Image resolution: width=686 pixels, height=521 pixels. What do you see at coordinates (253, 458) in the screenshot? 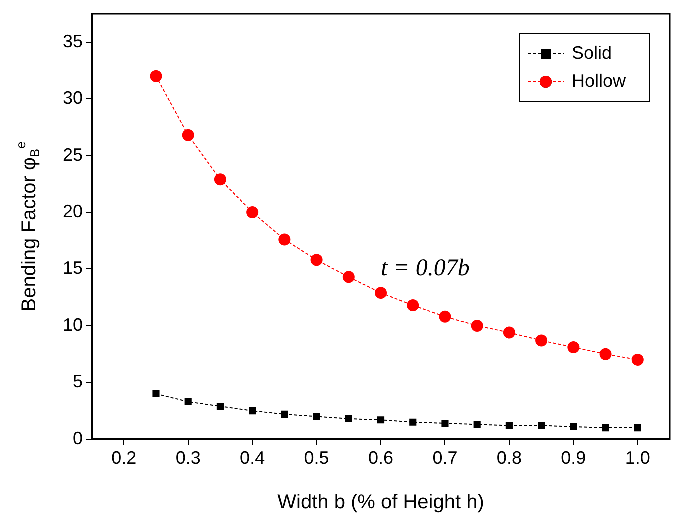
I see `x-tick-label: 0.4` at bounding box center [253, 458].